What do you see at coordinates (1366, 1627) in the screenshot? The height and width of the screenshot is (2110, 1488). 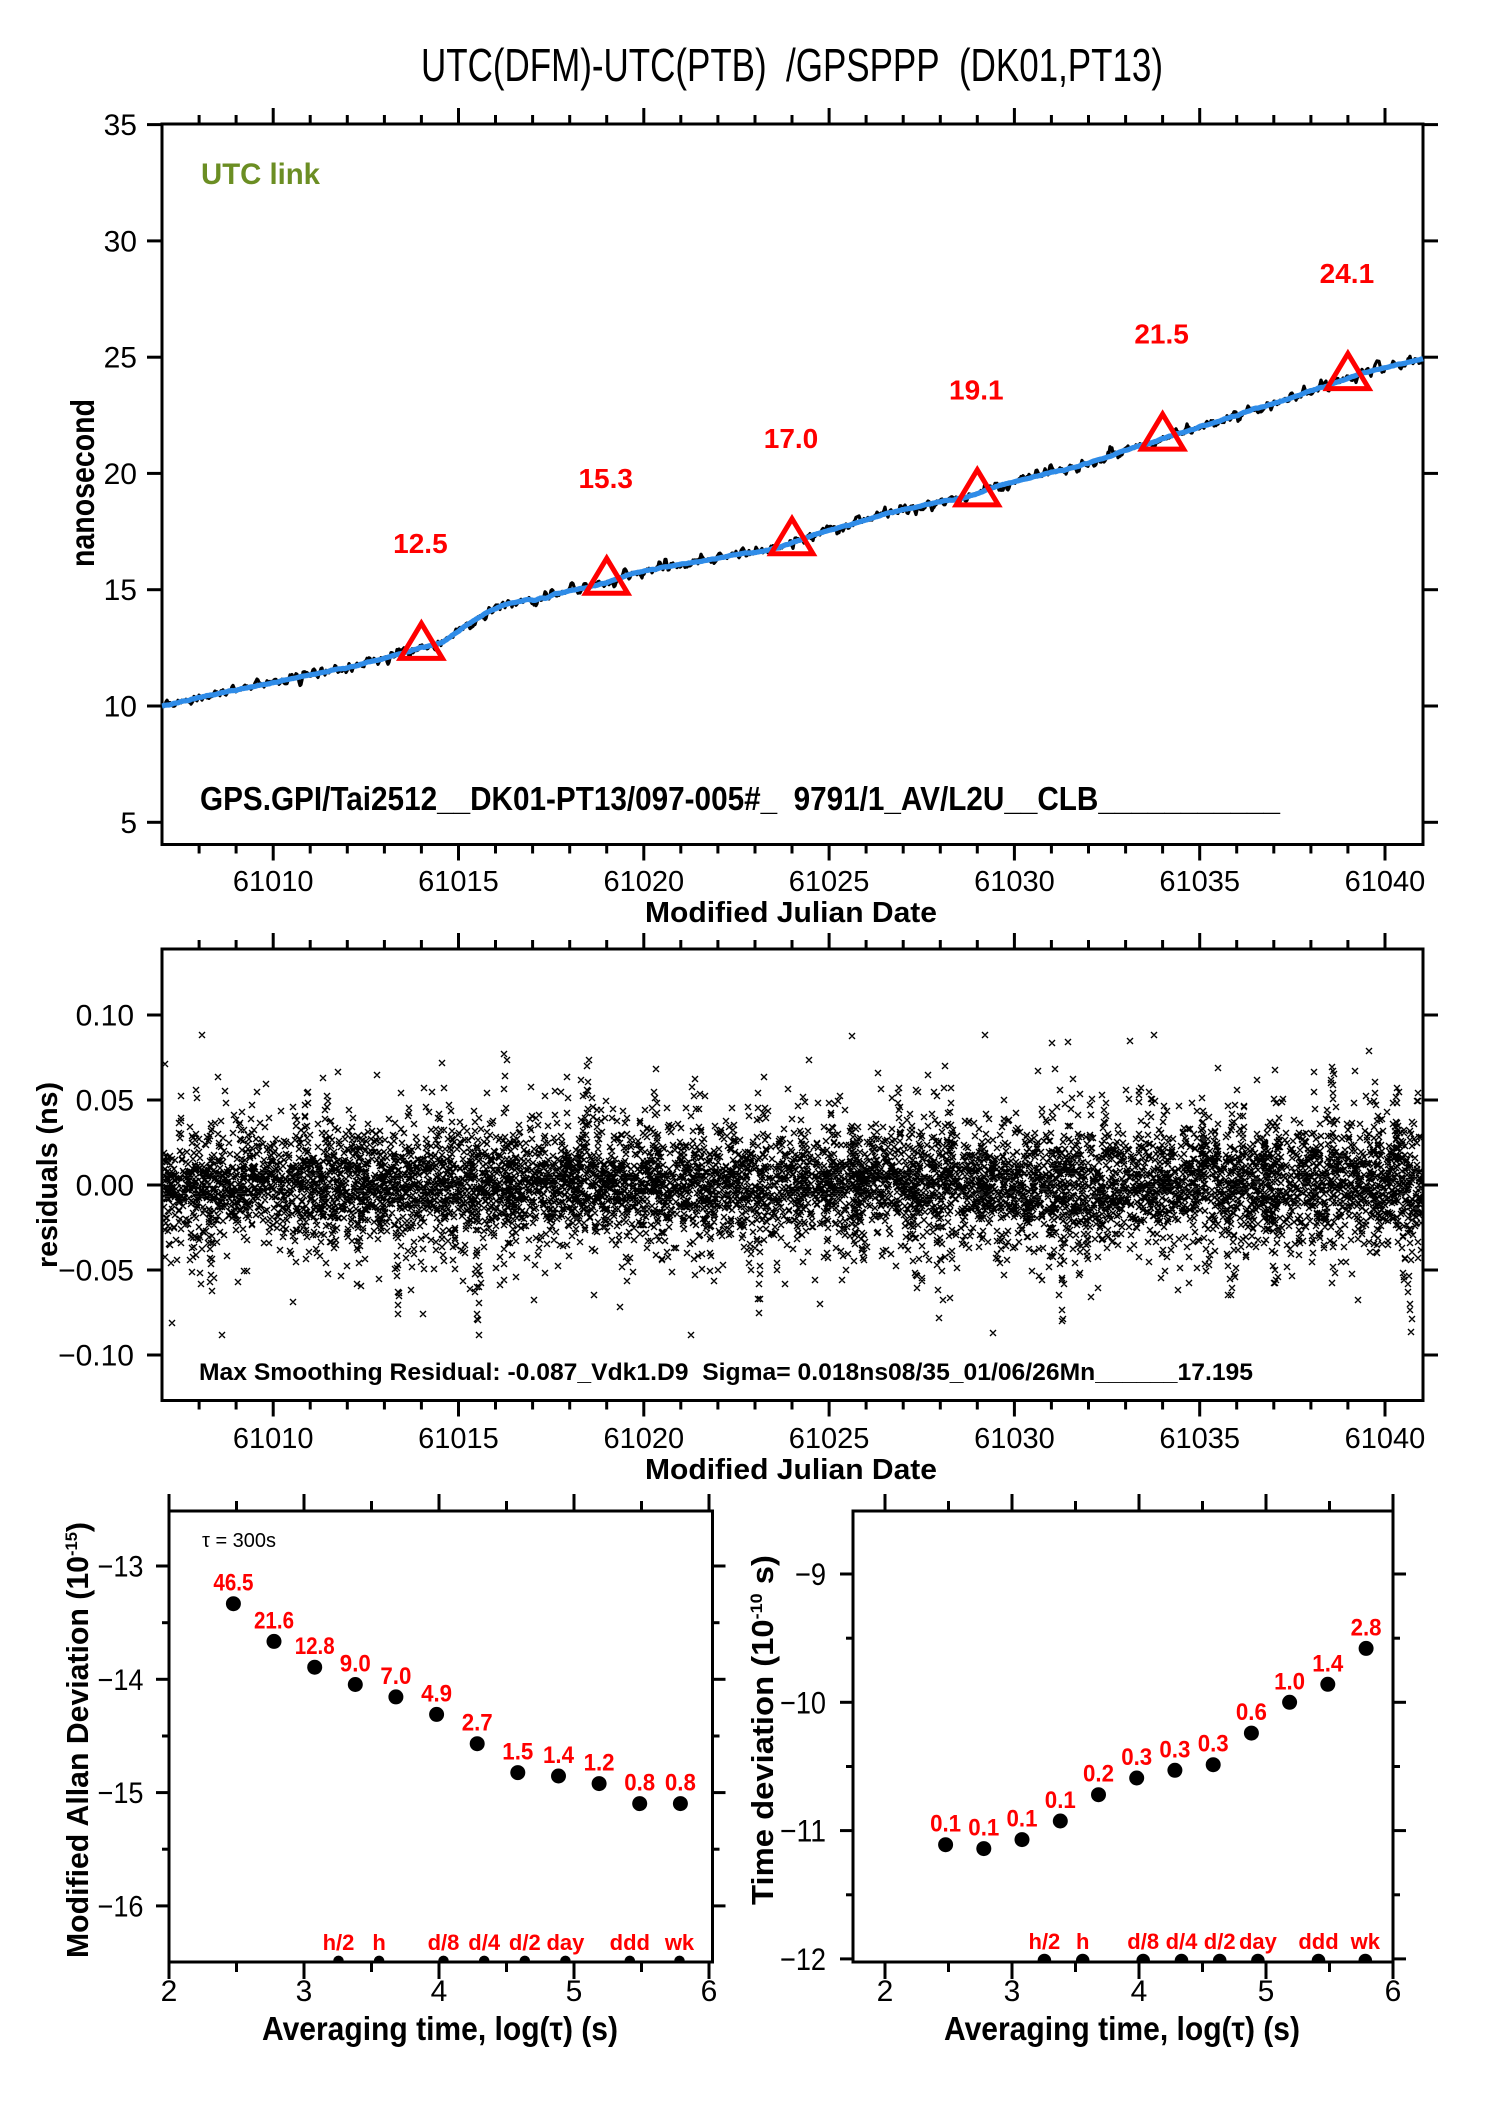 I see `svg-text: 2.8` at bounding box center [1366, 1627].